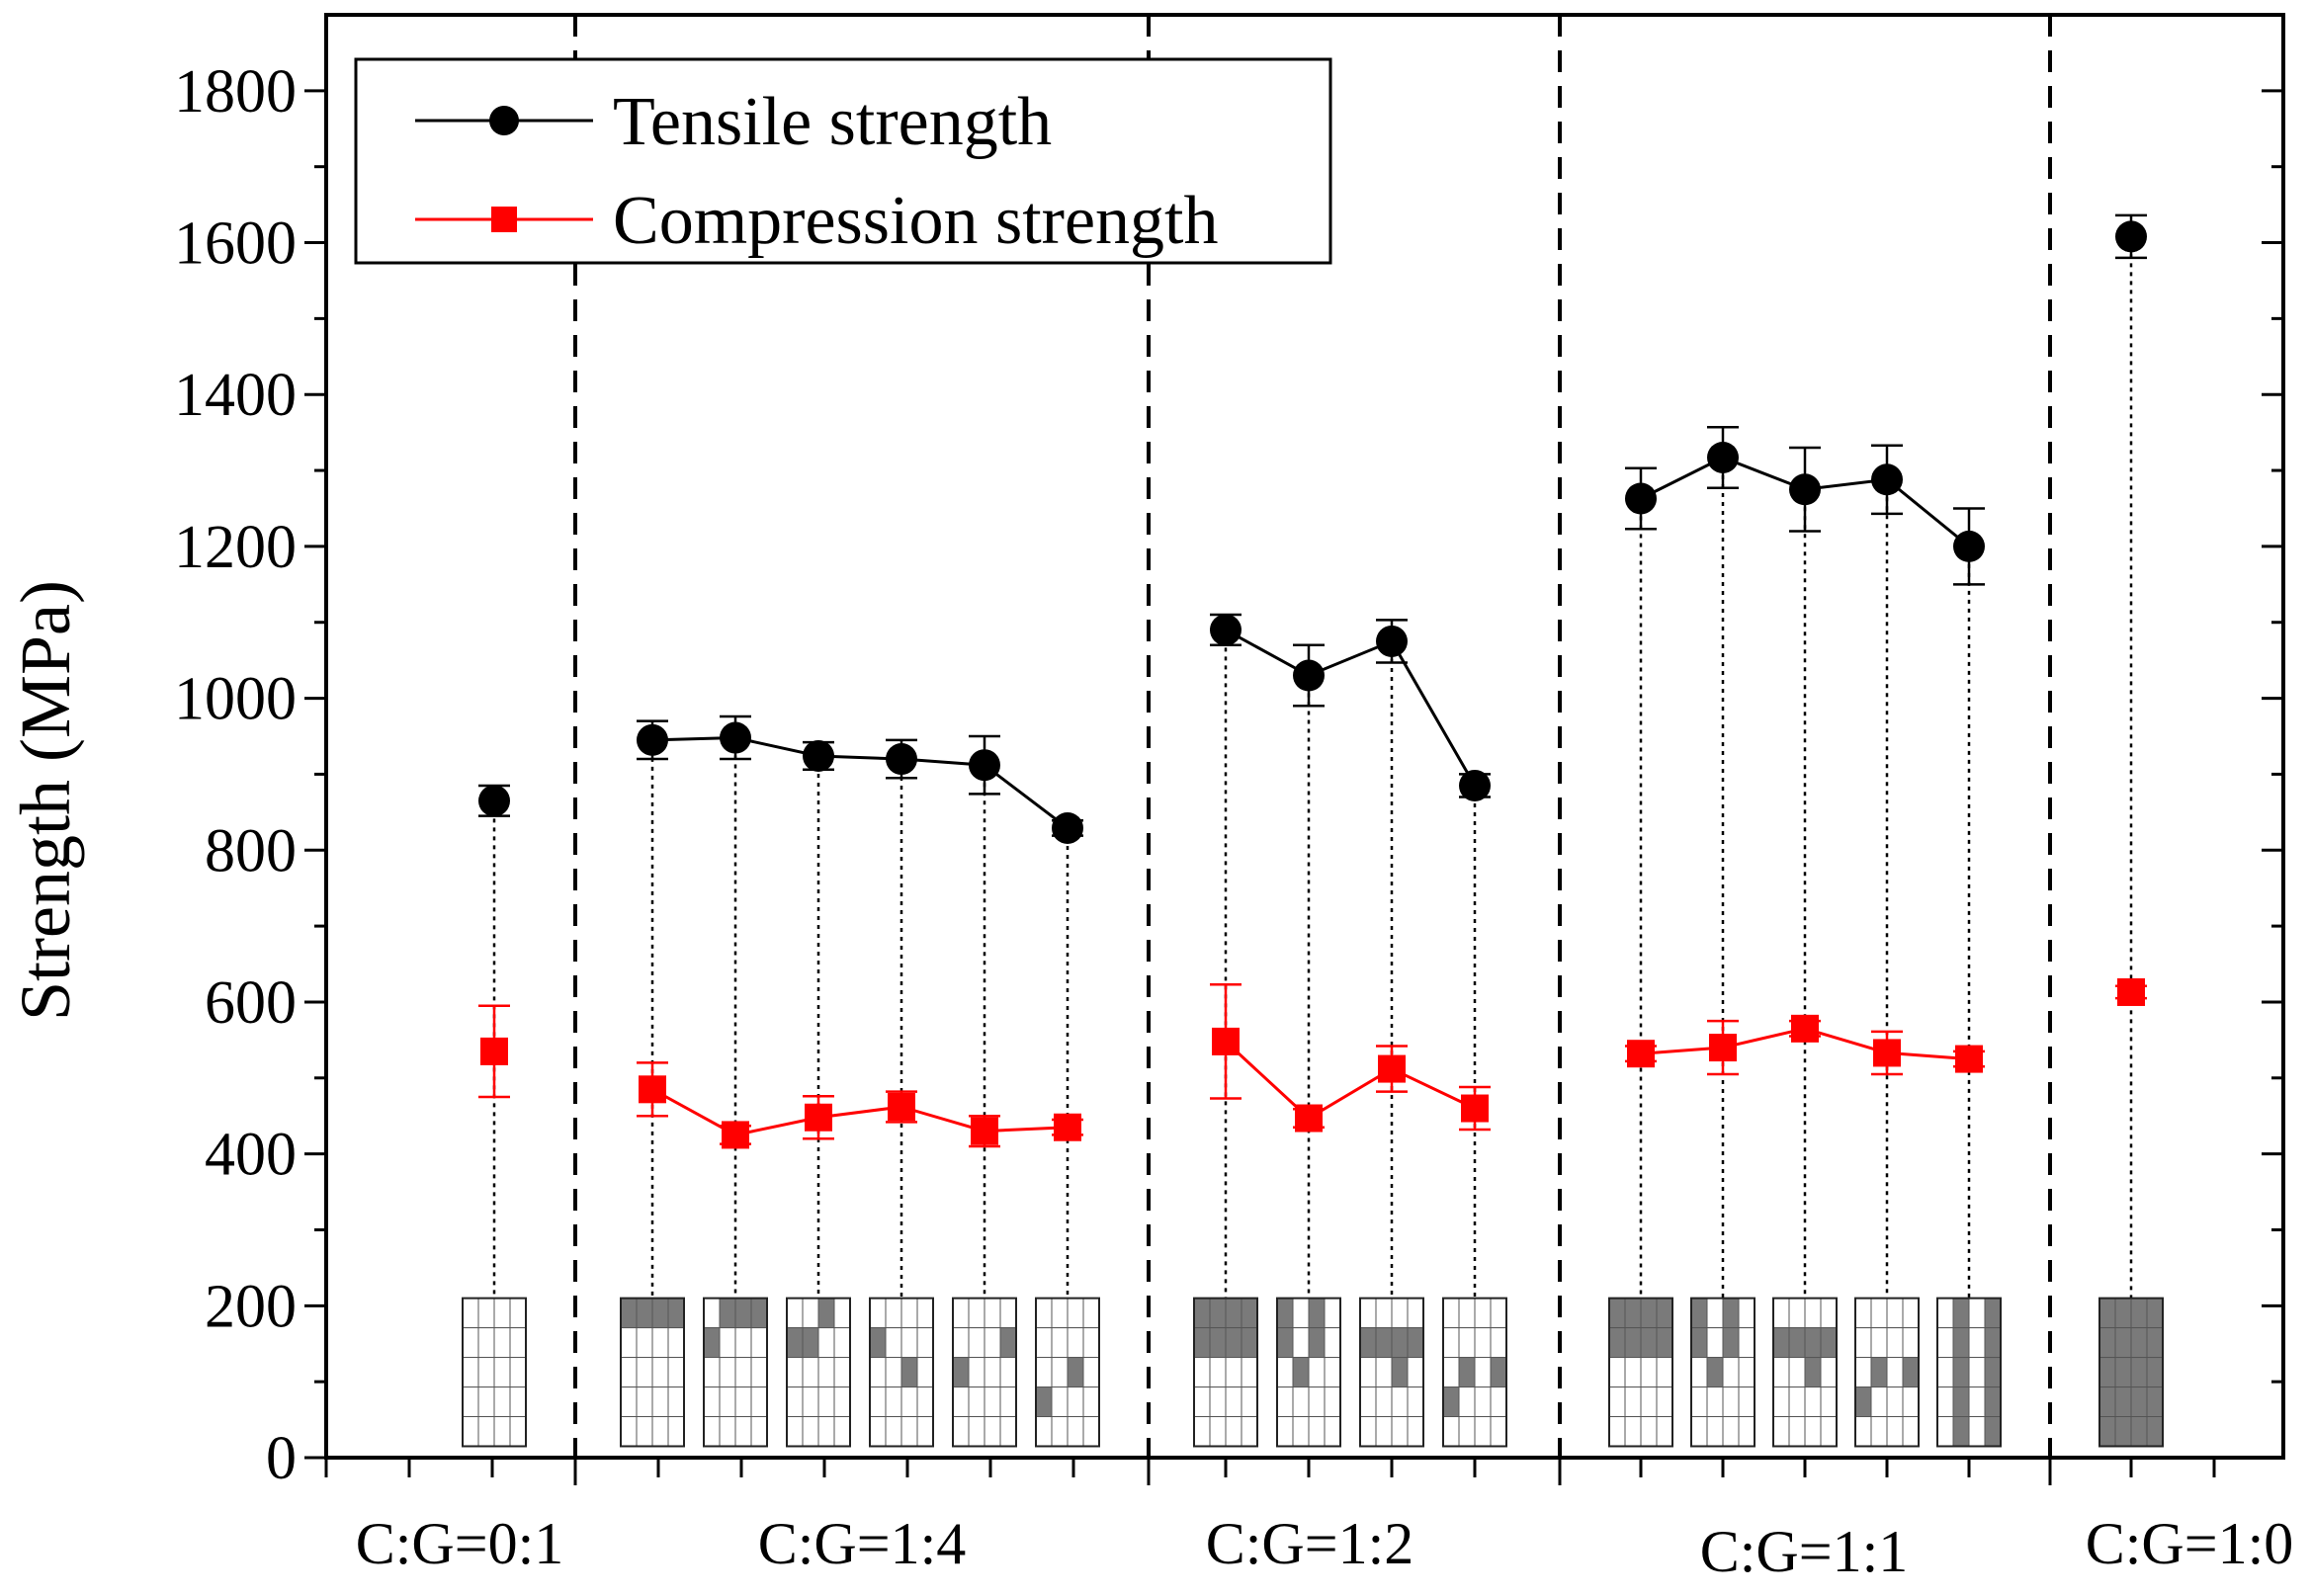 Image resolution: width=2312 pixels, height=1596 pixels. What do you see at coordinates (281, 1458) in the screenshot?
I see `y-tick-label: 0` at bounding box center [281, 1458].